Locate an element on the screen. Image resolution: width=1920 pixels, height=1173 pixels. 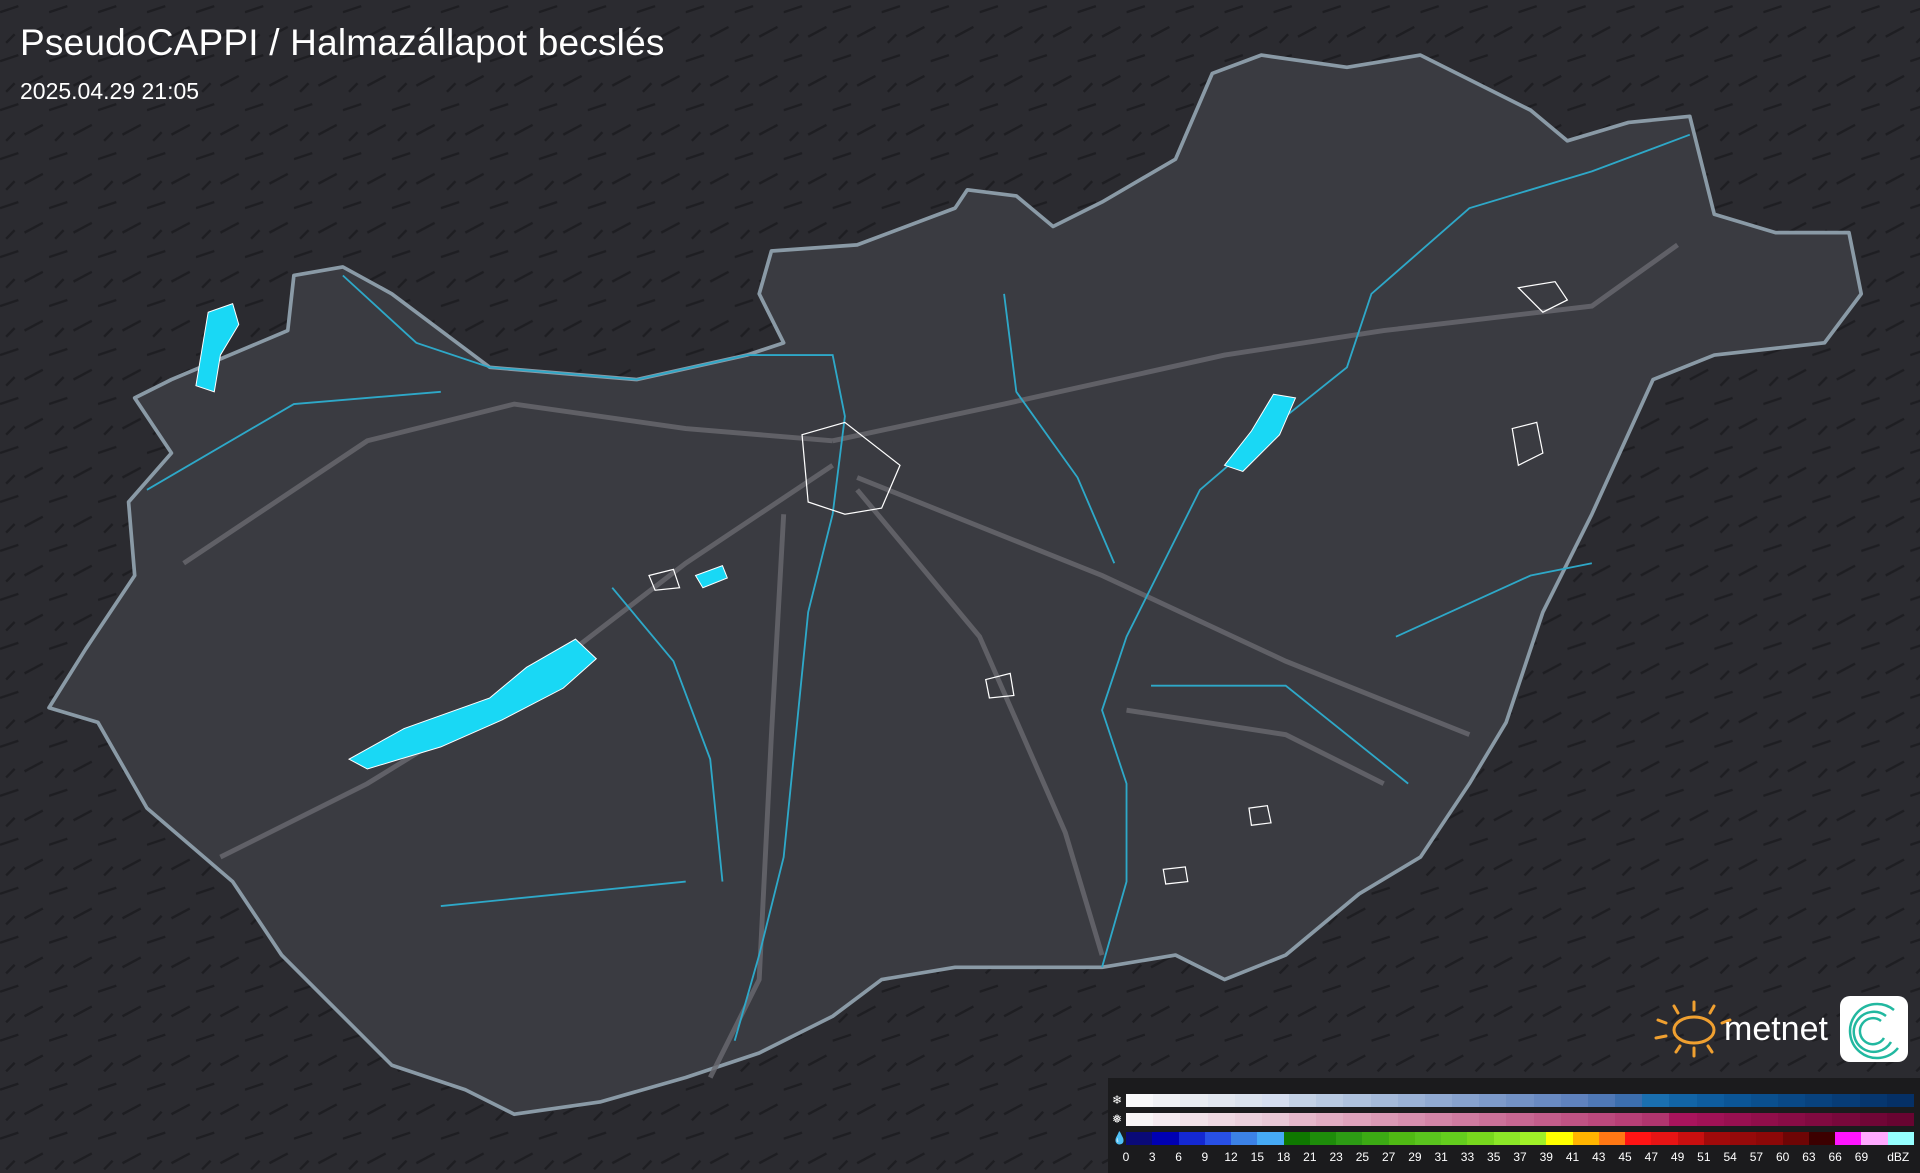
legend-label: dBZ is located at coordinates (1898, 1157).